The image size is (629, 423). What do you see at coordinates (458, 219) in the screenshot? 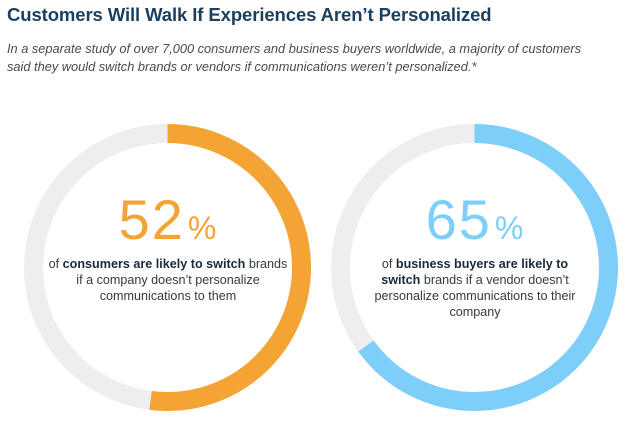
I see `business-buyers-percentage-value: 65` at bounding box center [458, 219].